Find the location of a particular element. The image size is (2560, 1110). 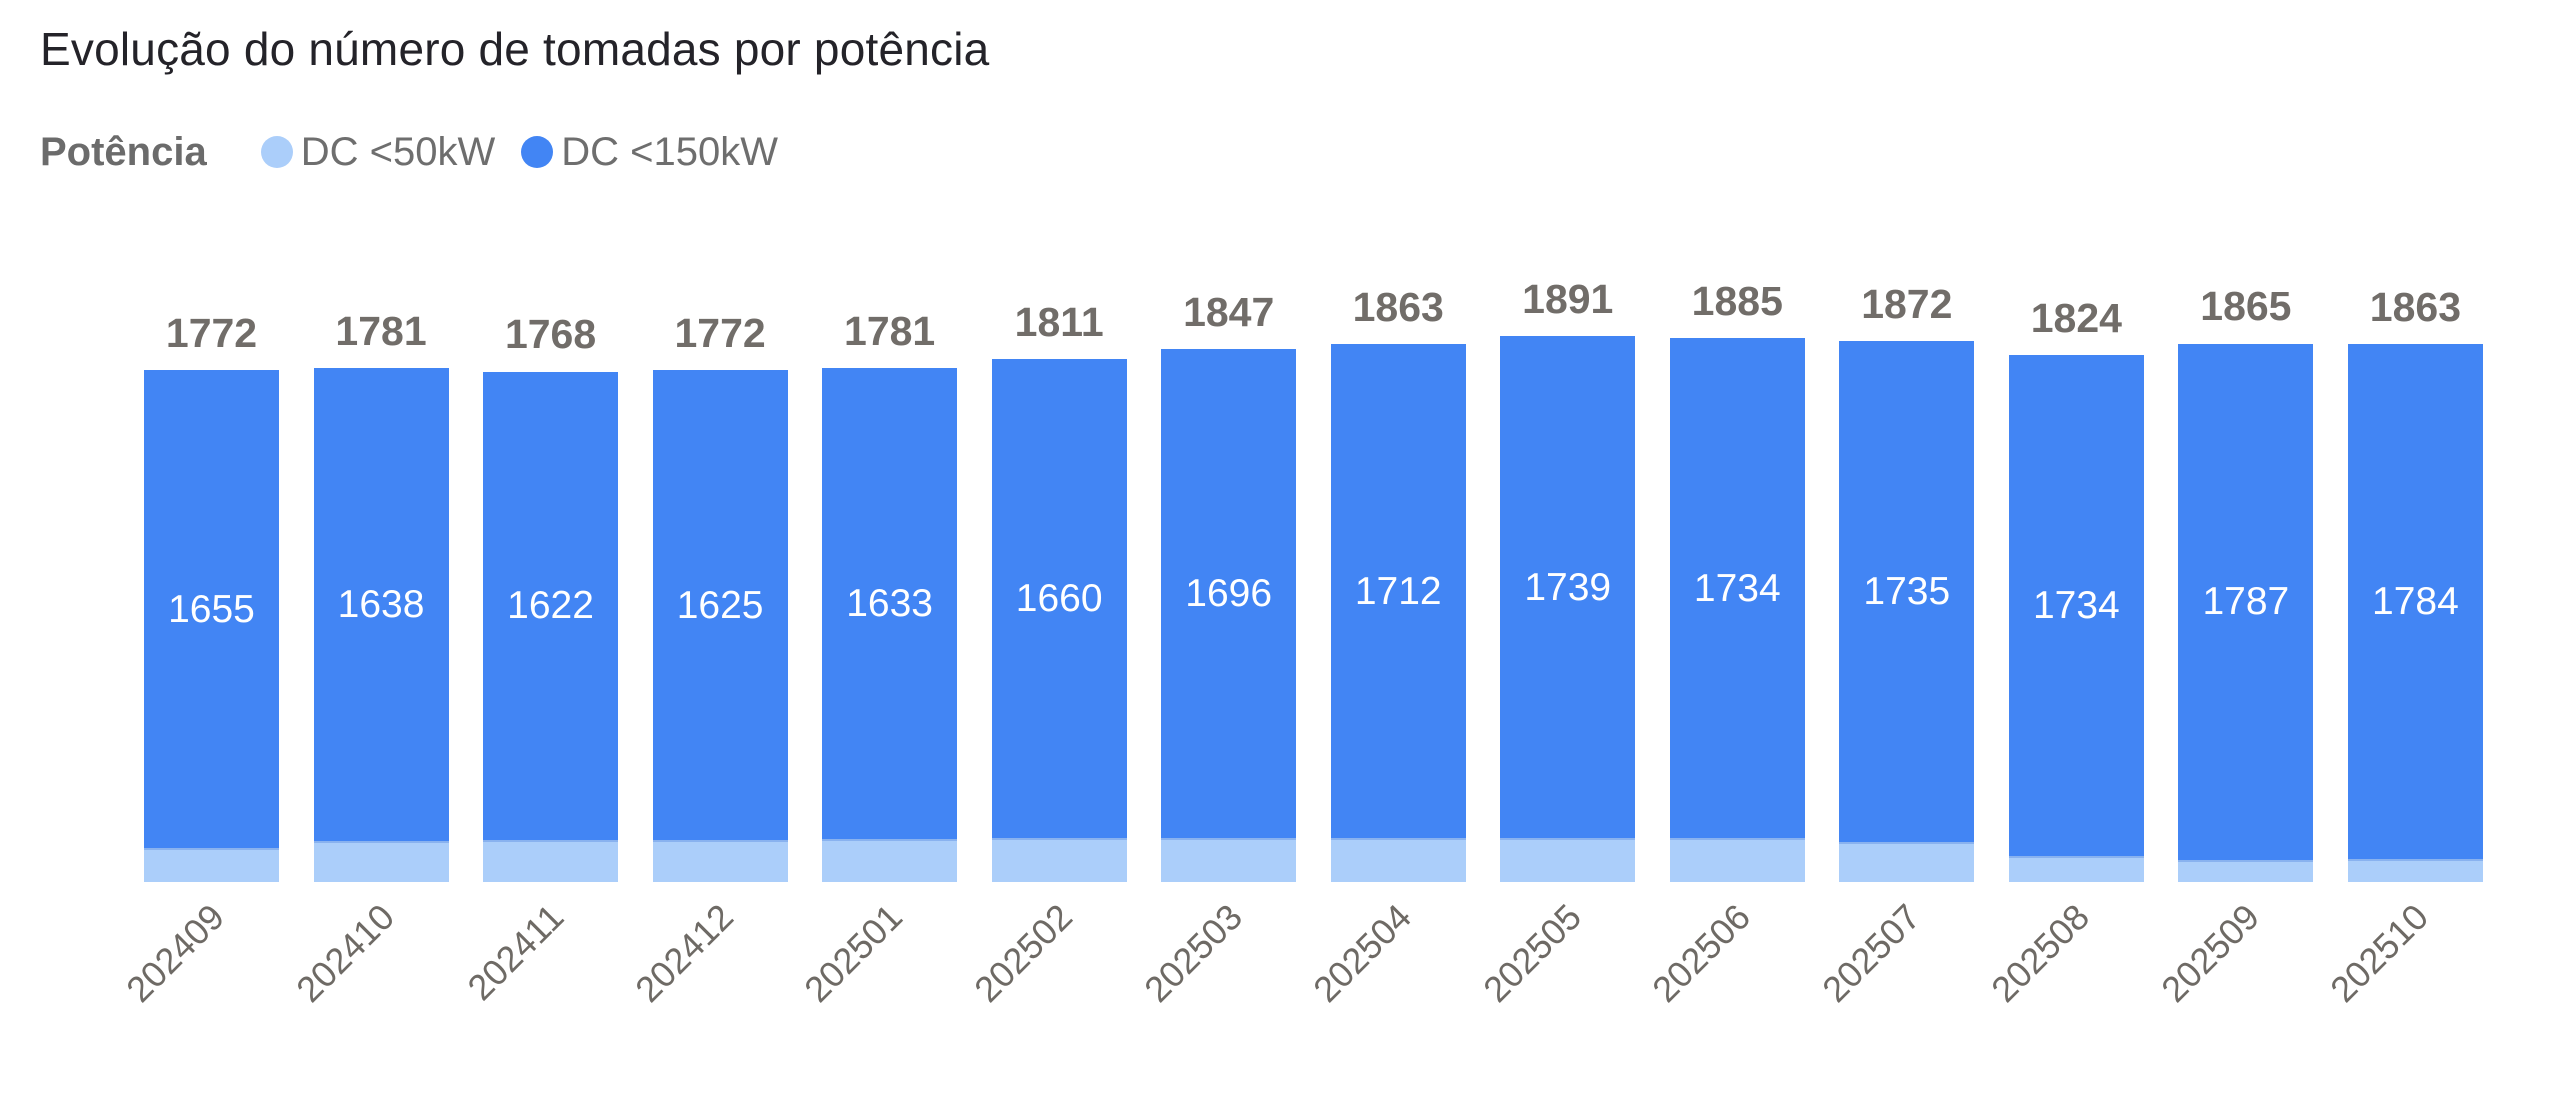

x-axis-tick-label: 202503 is located at coordinates (1192, 953).